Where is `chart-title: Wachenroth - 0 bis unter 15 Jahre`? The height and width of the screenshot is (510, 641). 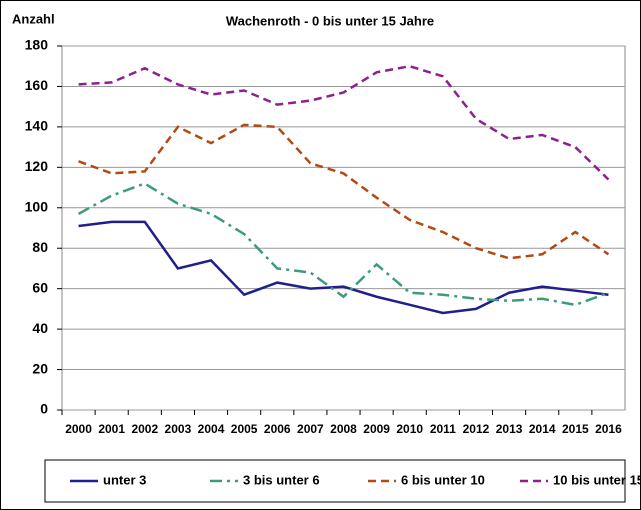
chart-title: Wachenroth - 0 bis unter 15 Jahre is located at coordinates (330, 20).